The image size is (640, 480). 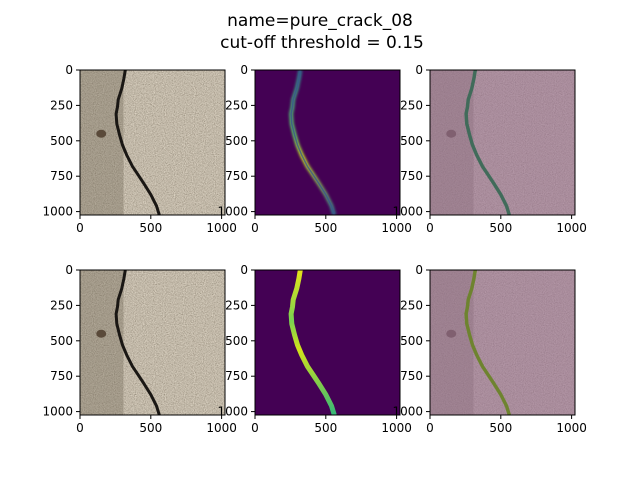 What do you see at coordinates (322, 43) in the screenshot?
I see `figure-title-line2: cut-off threshold = 0.15` at bounding box center [322, 43].